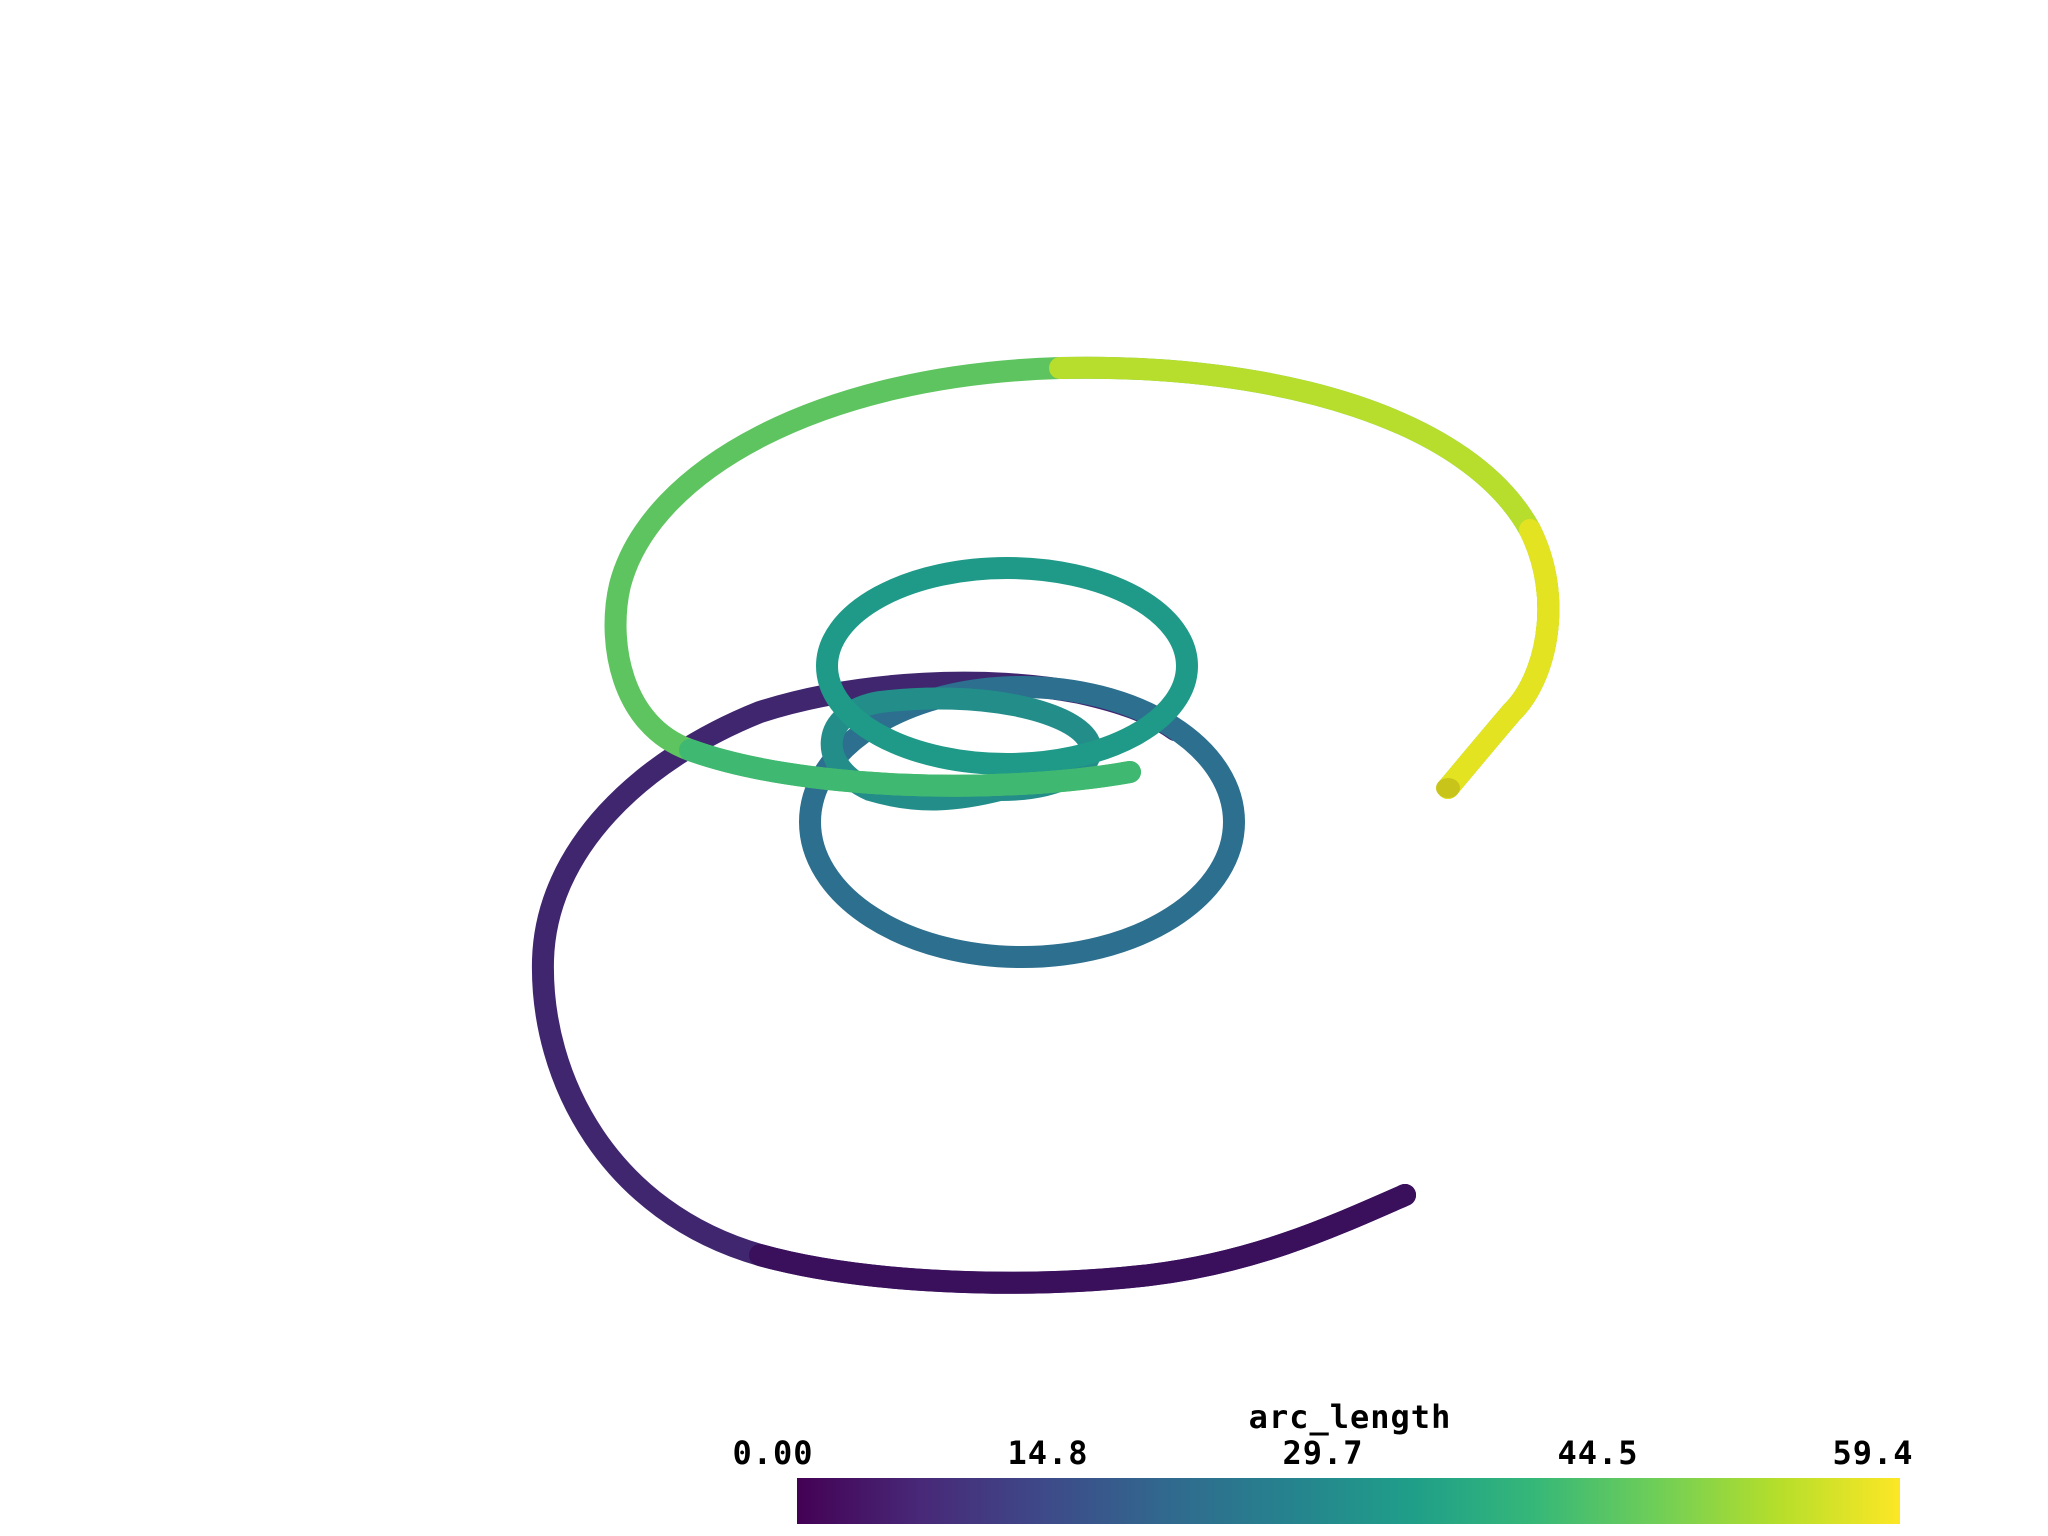 This screenshot has width=2048, height=1536. Describe the element at coordinates (1405, 1195) in the screenshot. I see `tube-end-cap-start` at that location.